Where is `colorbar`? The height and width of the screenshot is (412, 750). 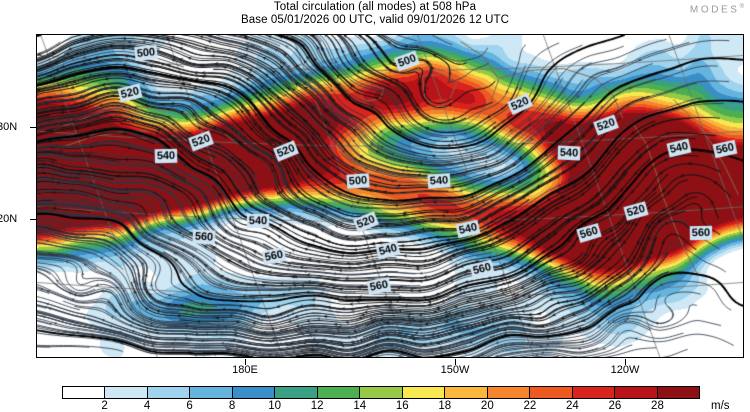
colorbar is located at coordinates (381, 392).